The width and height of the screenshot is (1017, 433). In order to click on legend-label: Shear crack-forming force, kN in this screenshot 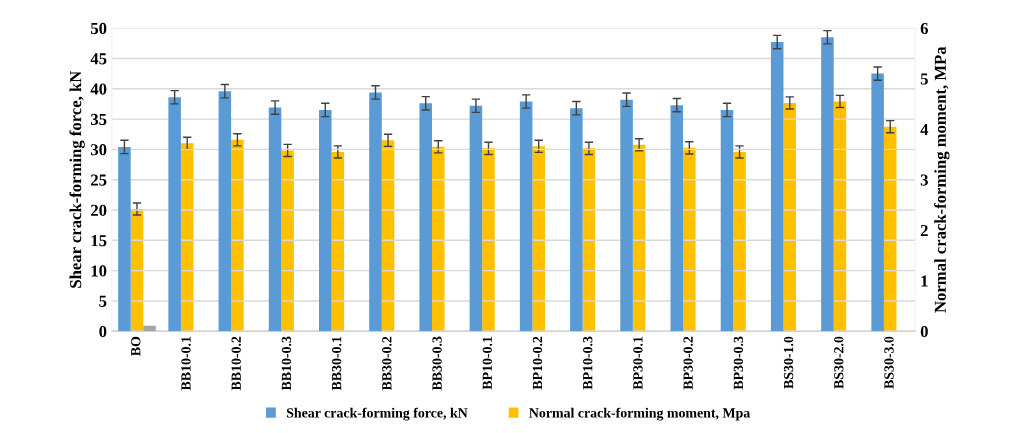, I will do `click(377, 414)`.